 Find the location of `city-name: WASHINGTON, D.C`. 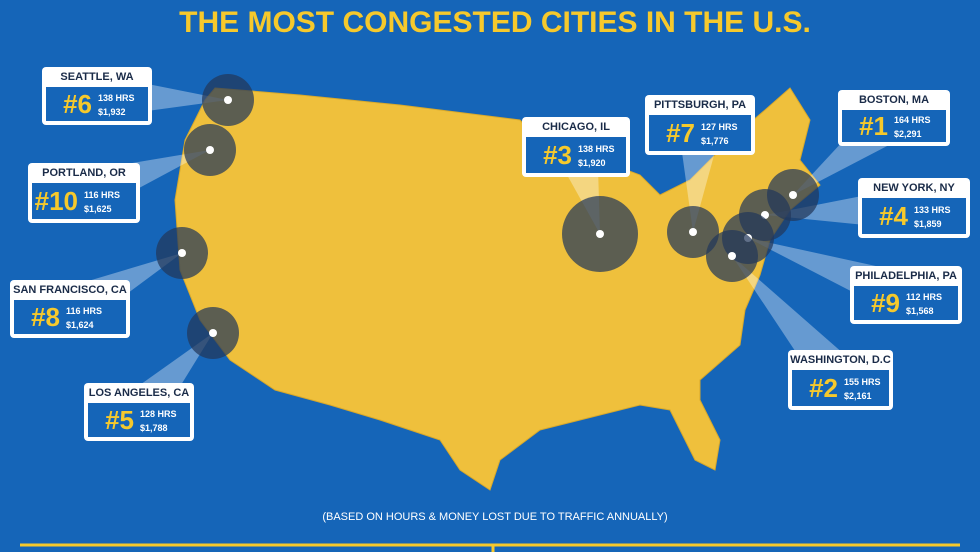

city-name: WASHINGTON, D.C is located at coordinates (840, 360).